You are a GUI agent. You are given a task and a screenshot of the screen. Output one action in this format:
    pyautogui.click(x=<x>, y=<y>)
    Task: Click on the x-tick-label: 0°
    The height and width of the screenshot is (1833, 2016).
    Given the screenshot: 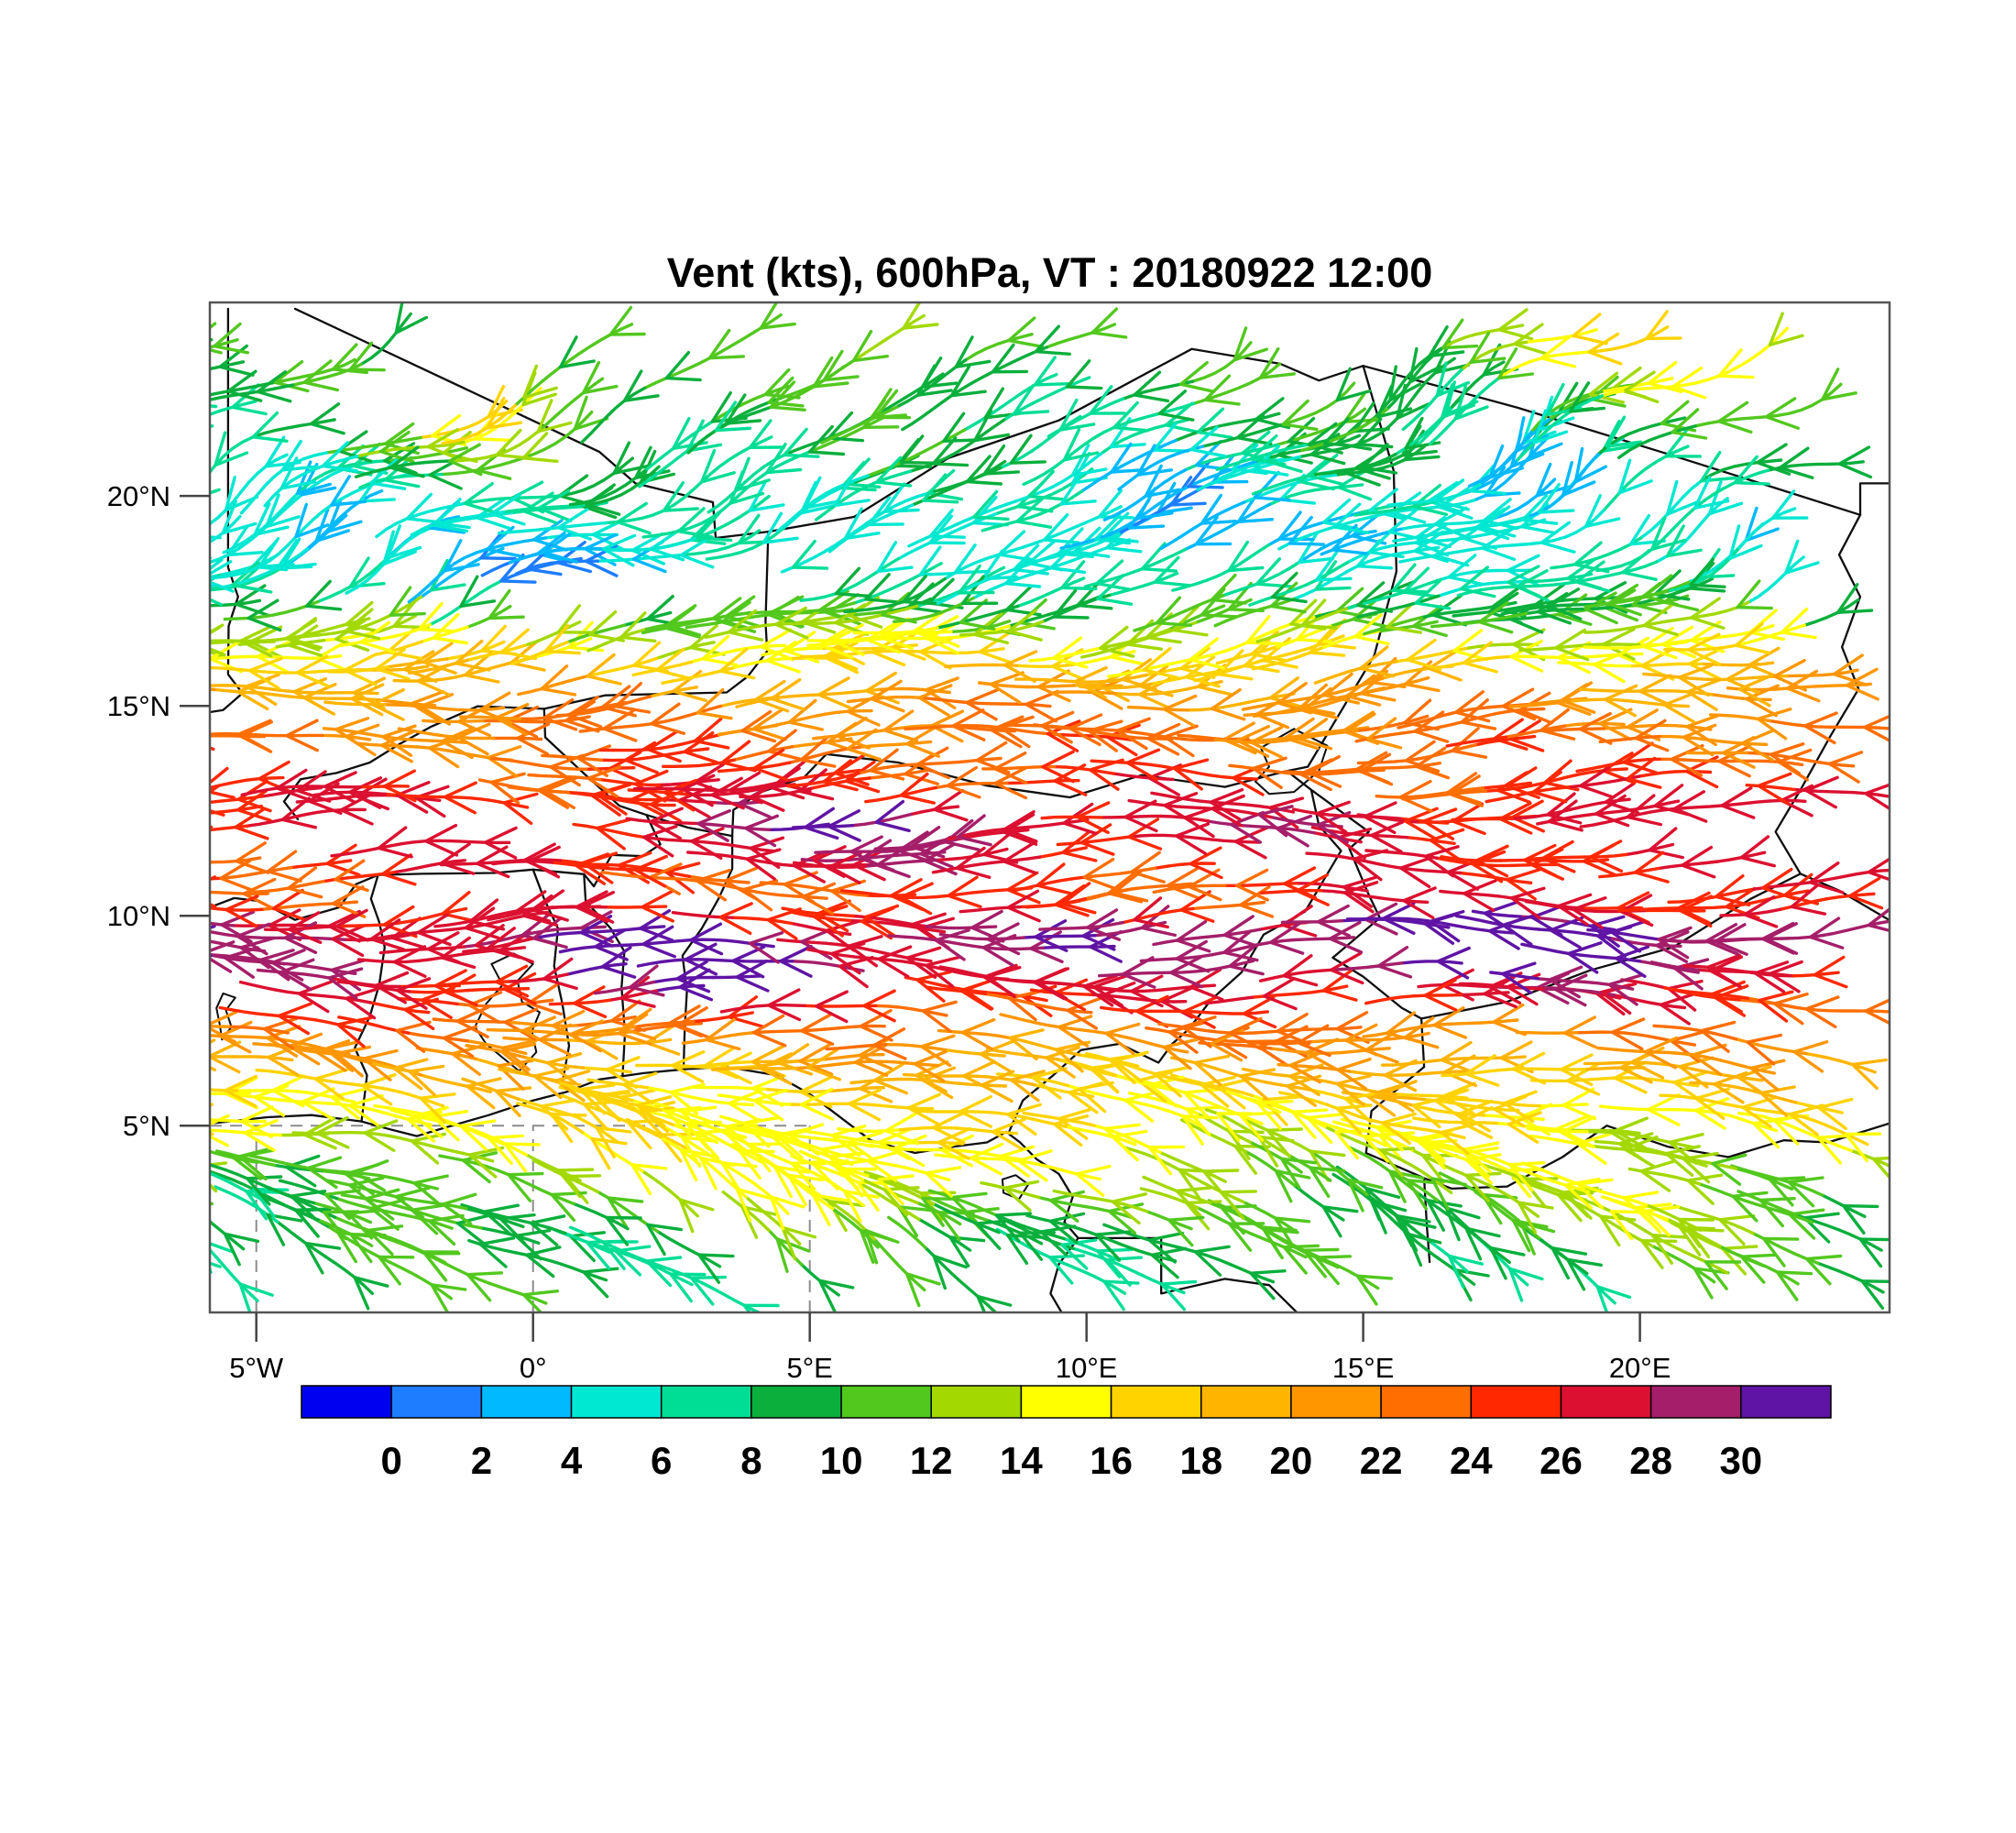 What is the action you would take?
    pyautogui.click(x=533, y=1368)
    